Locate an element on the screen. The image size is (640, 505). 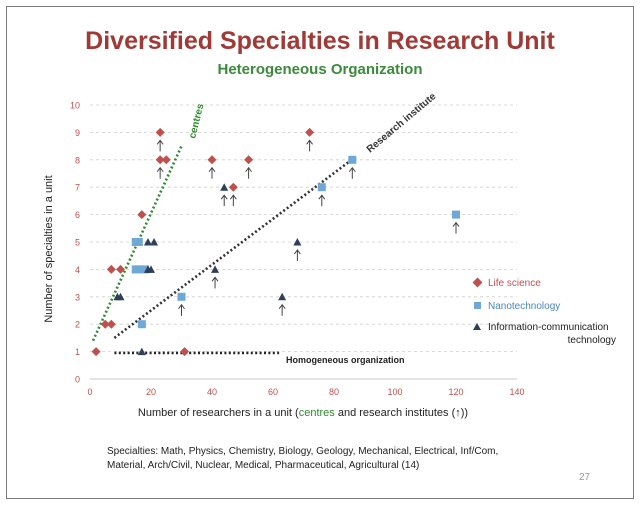
x-tick-label-140: 140 is located at coordinates (516, 392).